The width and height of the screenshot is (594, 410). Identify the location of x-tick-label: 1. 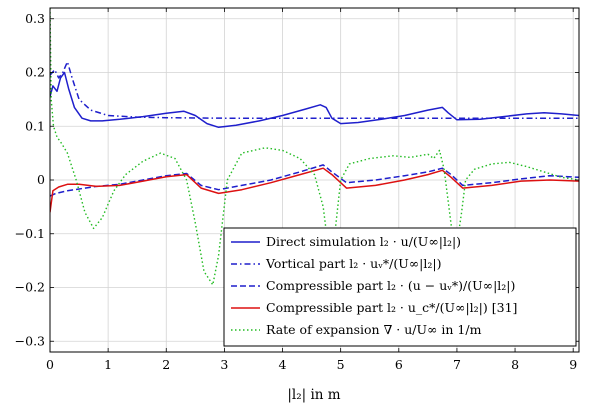
(108, 364).